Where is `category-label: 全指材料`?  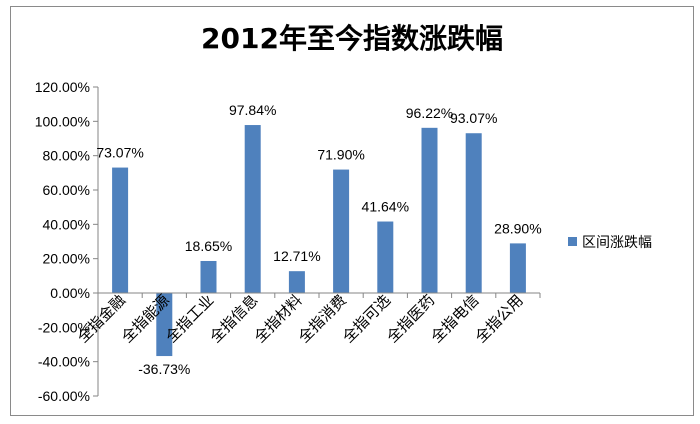
category-label: 全指材料 is located at coordinates (278, 318).